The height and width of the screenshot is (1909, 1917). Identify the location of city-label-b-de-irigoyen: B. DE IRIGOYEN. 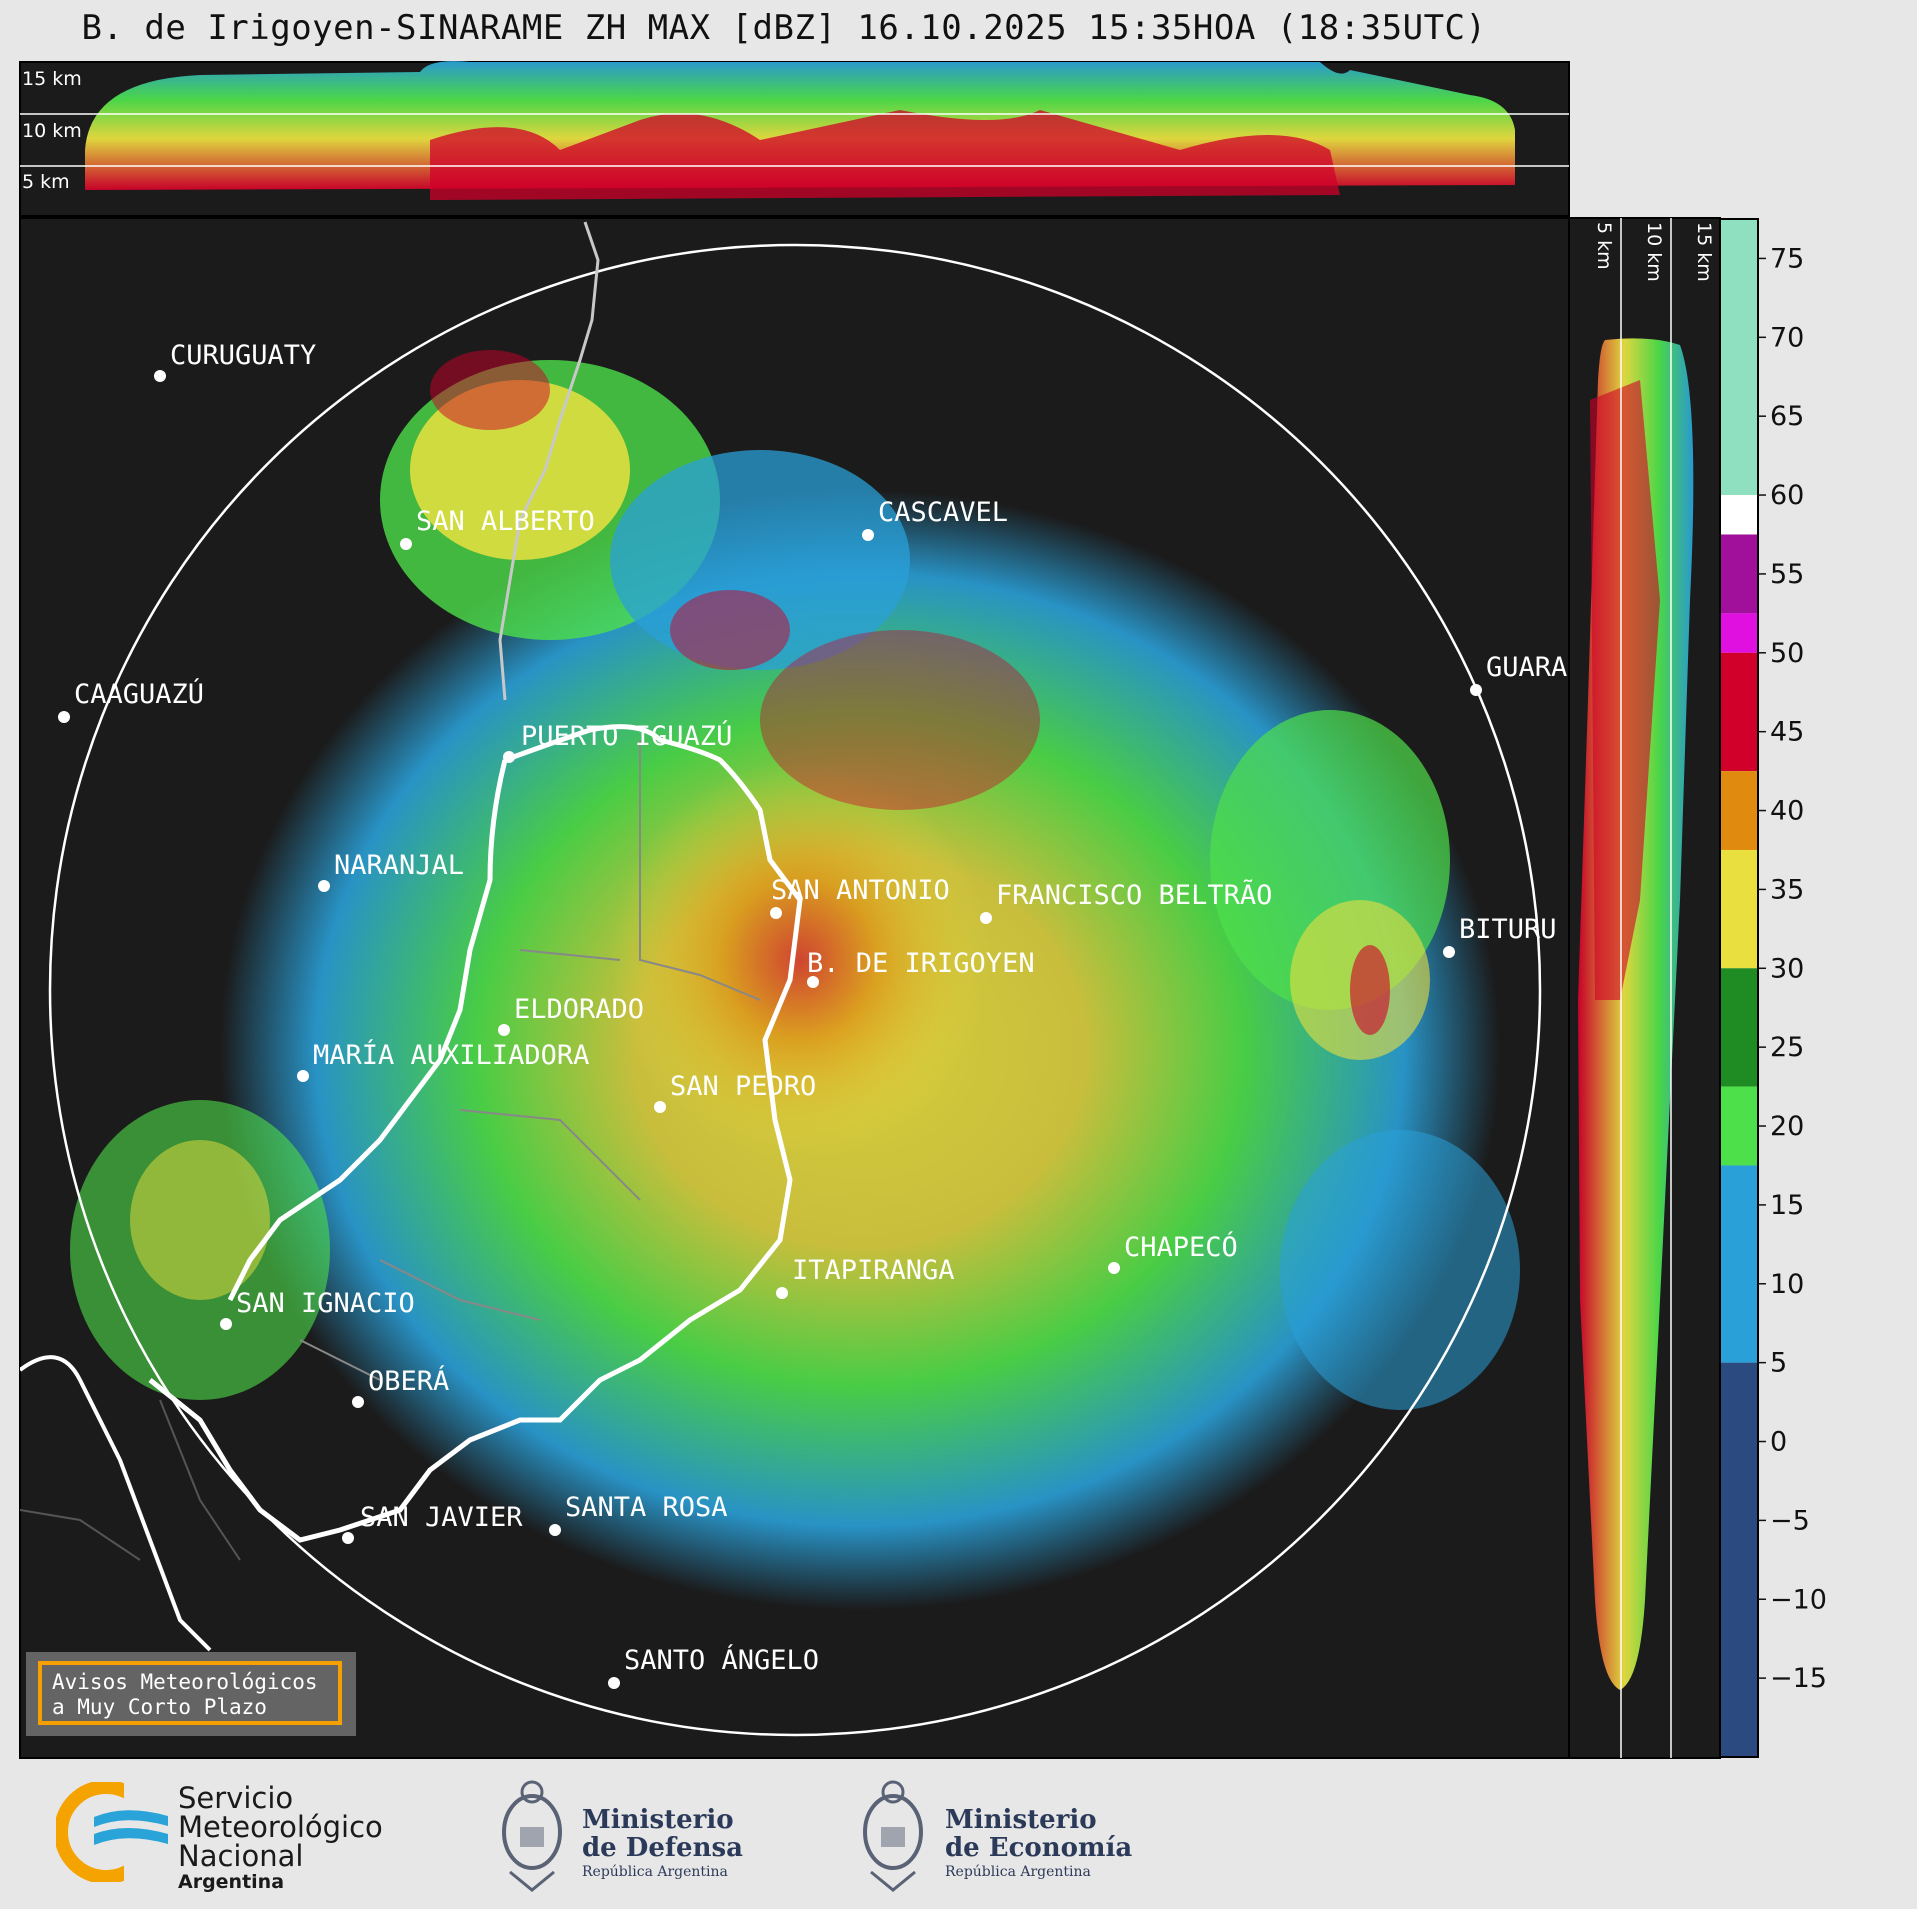
(921, 963).